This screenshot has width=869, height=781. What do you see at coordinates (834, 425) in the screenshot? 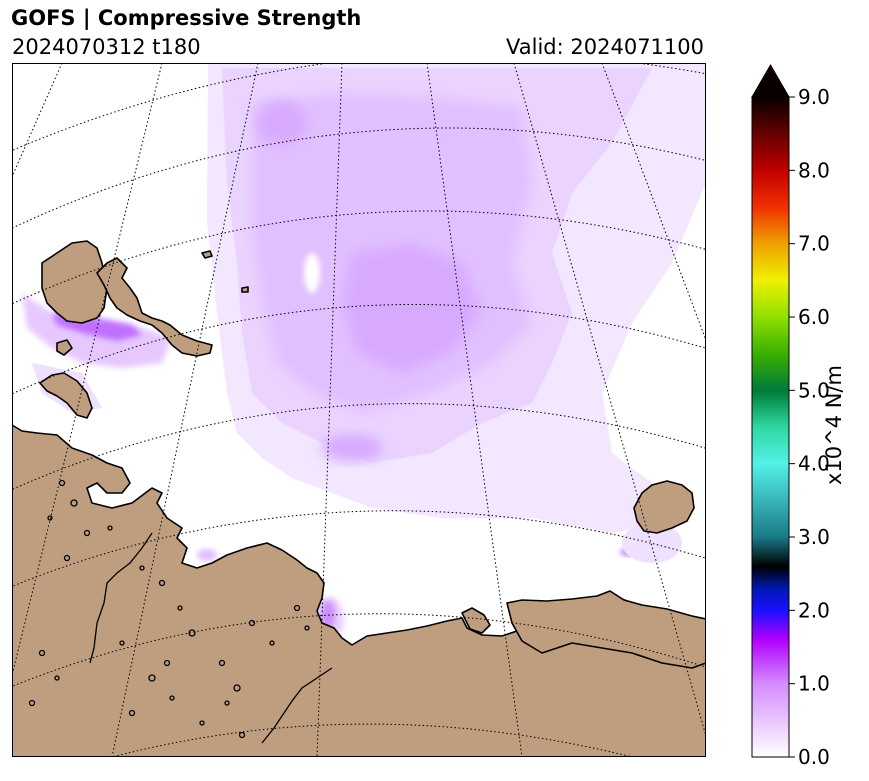
I see `colorbar-unit-label: x10^4 N/m` at bounding box center [834, 425].